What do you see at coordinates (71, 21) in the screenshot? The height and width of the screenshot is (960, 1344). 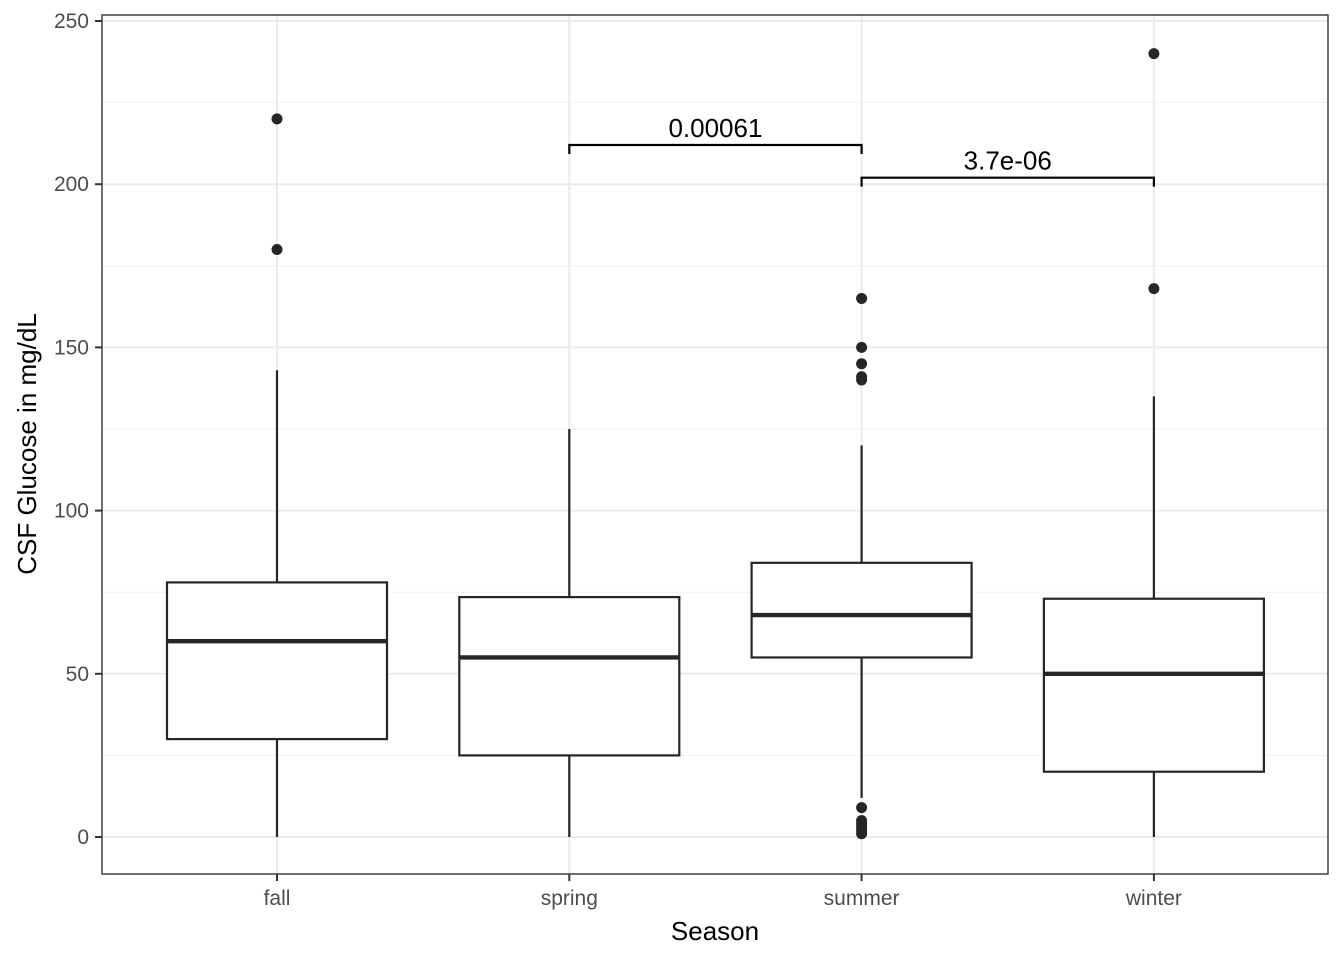 I see `y-tick-label: 250` at bounding box center [71, 21].